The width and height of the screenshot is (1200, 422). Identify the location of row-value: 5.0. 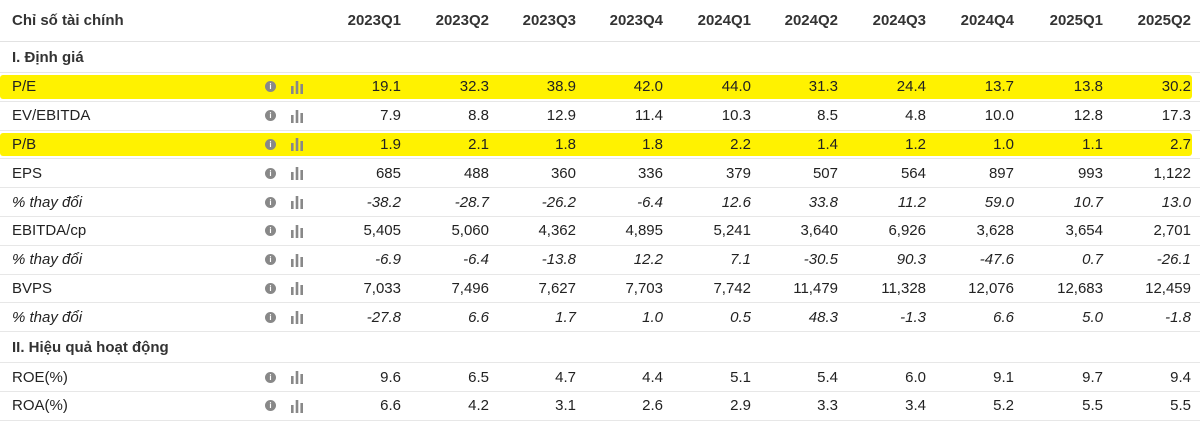
(1092, 317).